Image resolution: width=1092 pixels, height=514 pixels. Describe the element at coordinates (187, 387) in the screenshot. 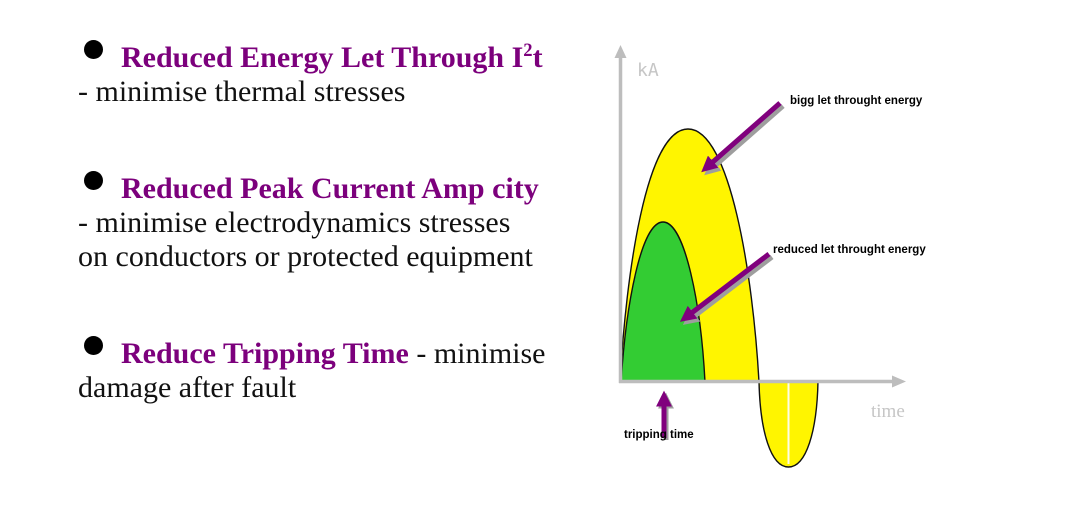

I see `bullet-text-line: damage after fault` at that location.